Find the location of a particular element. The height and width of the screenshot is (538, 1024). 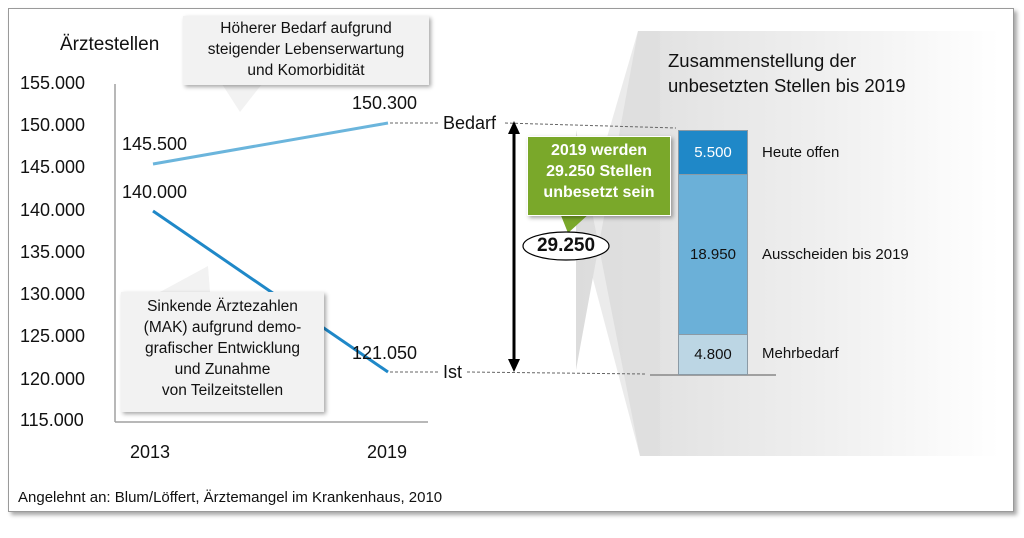

y-tick: 155.000 is located at coordinates (53, 83).